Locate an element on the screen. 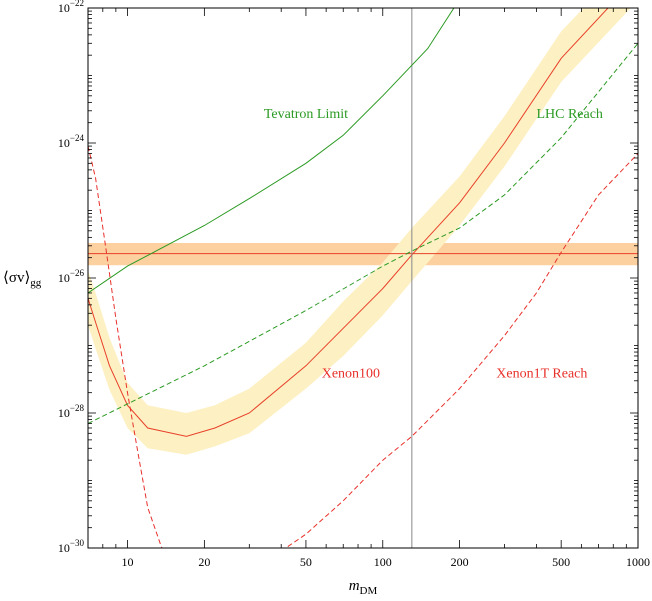  x-tick-label: 50 is located at coordinates (306, 562).